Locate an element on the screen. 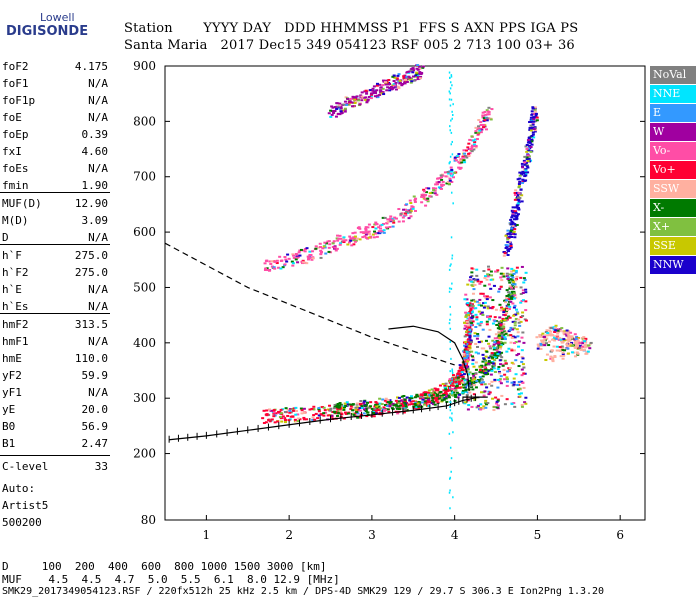 This screenshot has height=600, width=700. param-value: 56.9 is located at coordinates (95, 426).